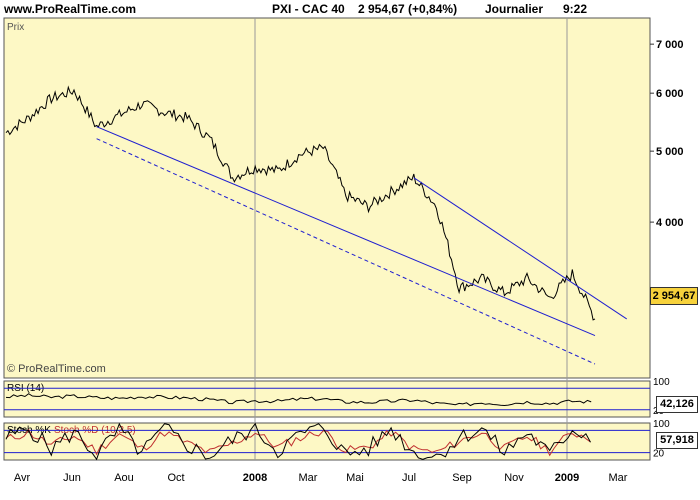 Image resolution: width=700 pixels, height=500 pixels. What do you see at coordinates (659, 454) in the screenshot?
I see `stoch-y-tick-label: 20` at bounding box center [659, 454].